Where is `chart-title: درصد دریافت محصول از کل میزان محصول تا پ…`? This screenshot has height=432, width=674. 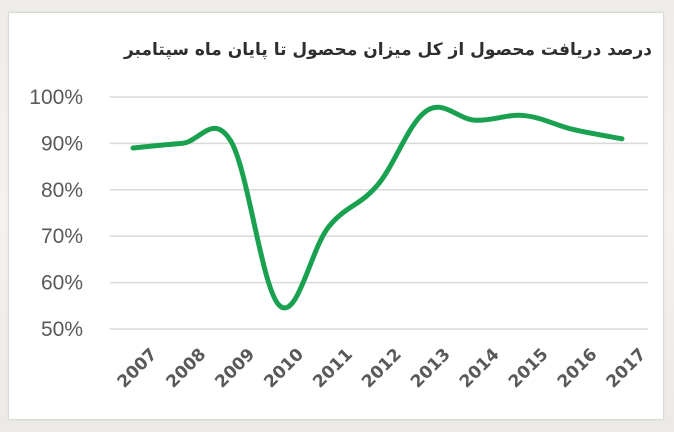
chart-title: درصد دریافت محصول از کل میزان محصول تا پ… is located at coordinates (387, 50).